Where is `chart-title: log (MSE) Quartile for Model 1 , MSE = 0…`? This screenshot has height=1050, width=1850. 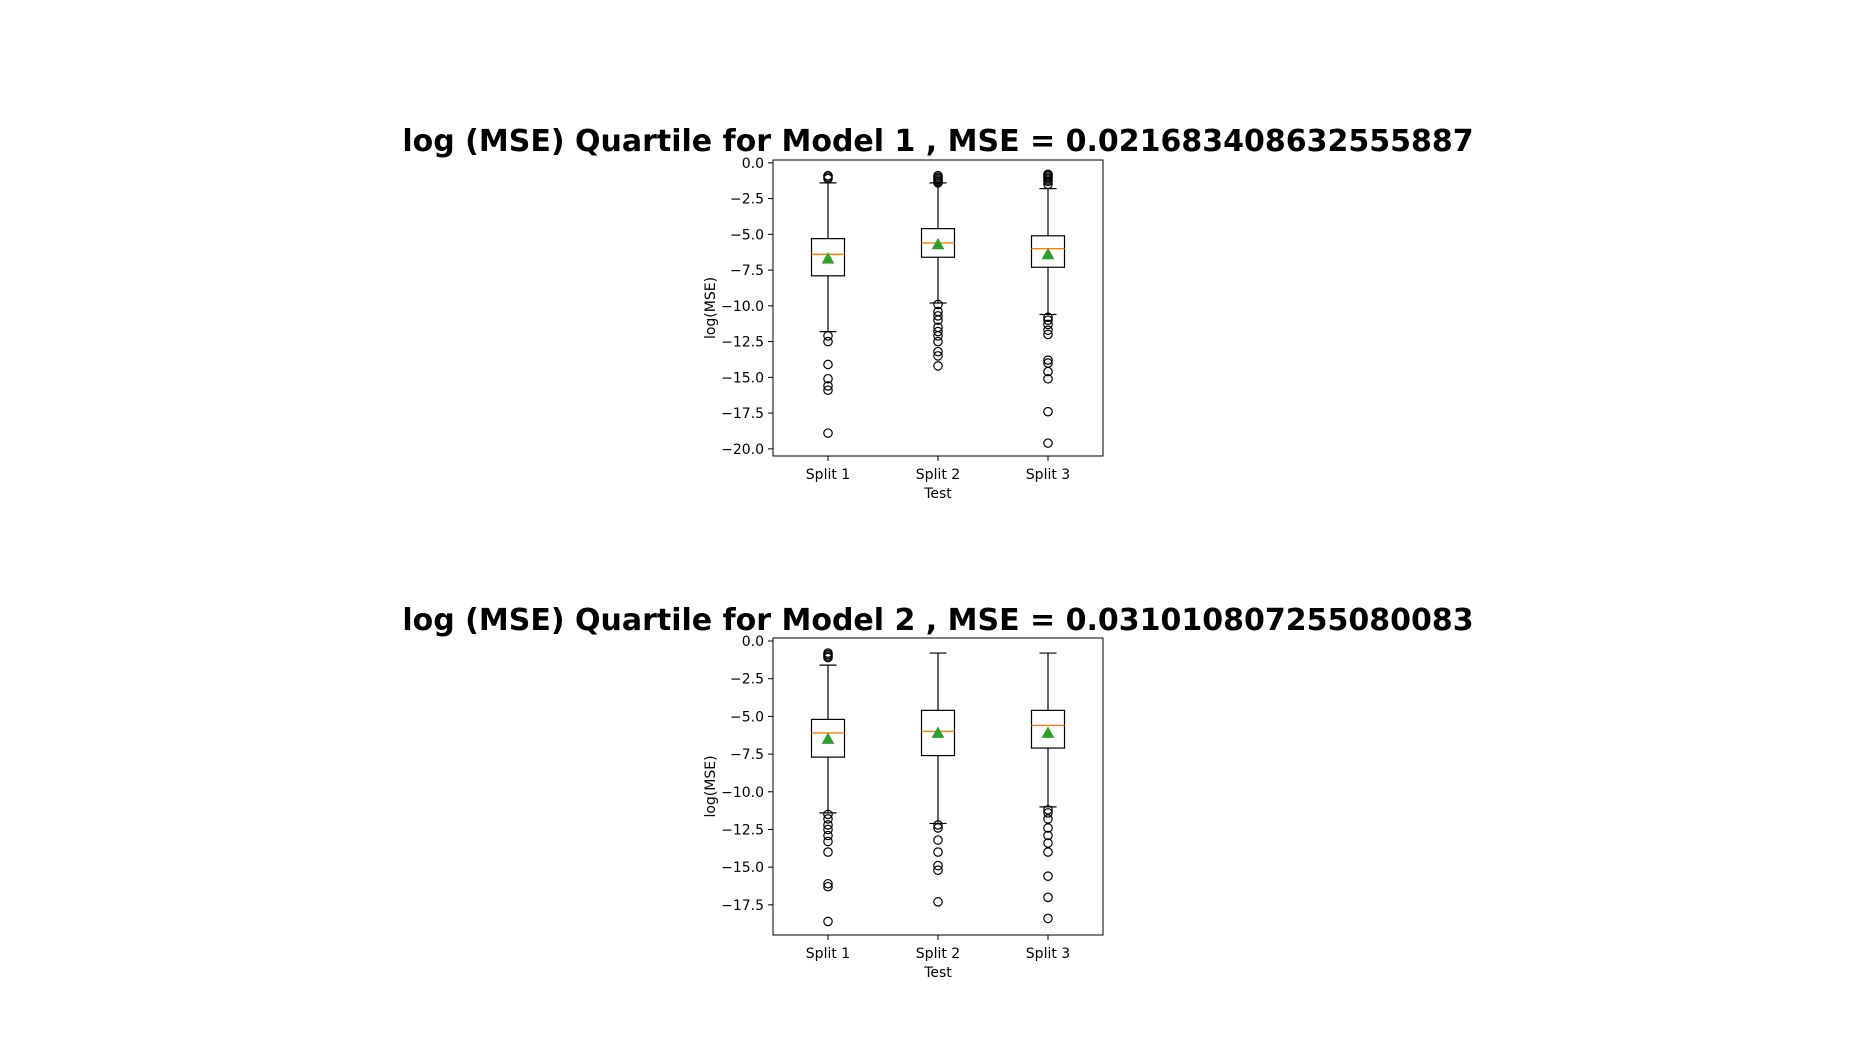
chart-title: log (MSE) Quartile for Model 1 , MSE = 0… is located at coordinates (937, 141).